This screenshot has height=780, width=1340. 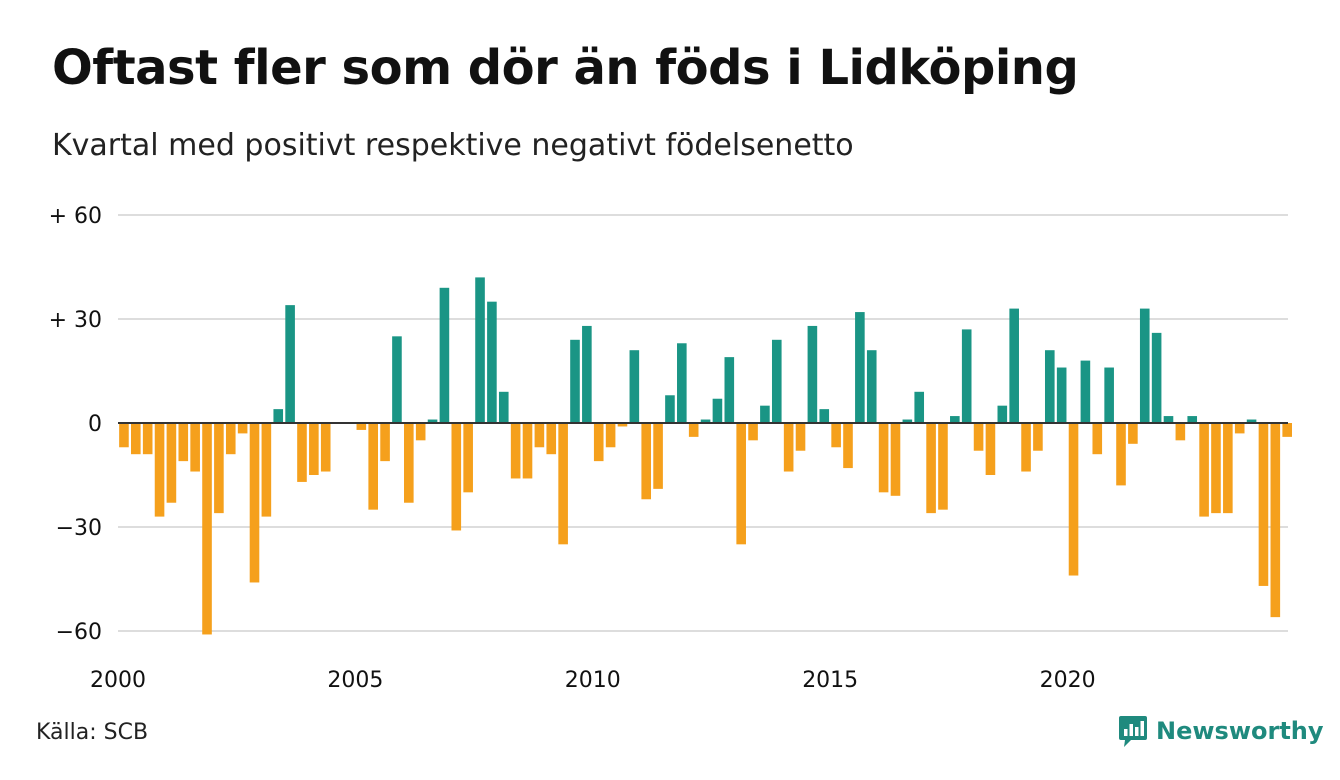 I want to click on x-tick-label: 2020, so click(x=1068, y=680).